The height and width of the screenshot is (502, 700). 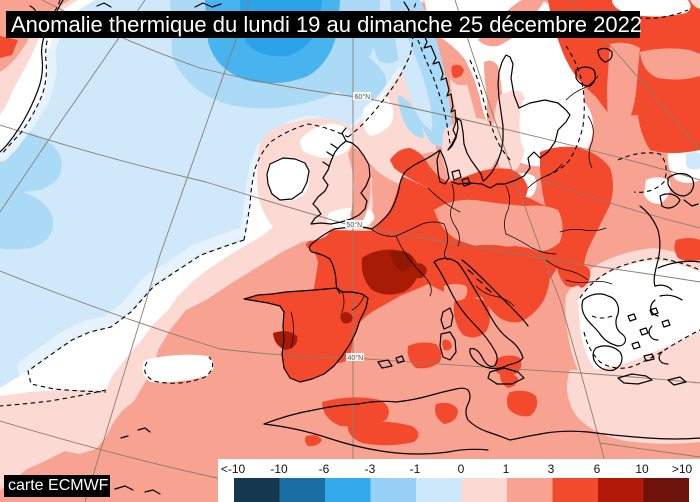 I want to click on svg-text: 6, so click(x=597, y=469).